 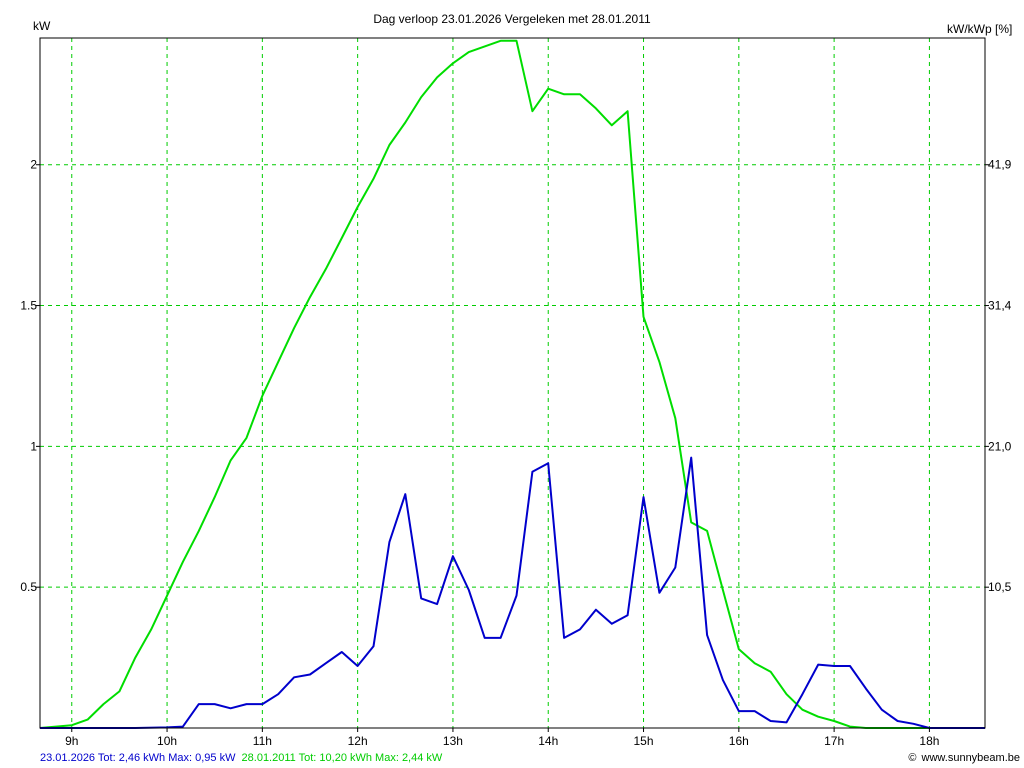 What do you see at coordinates (262, 741) in the screenshot?
I see `x-tick-label: 11h` at bounding box center [262, 741].